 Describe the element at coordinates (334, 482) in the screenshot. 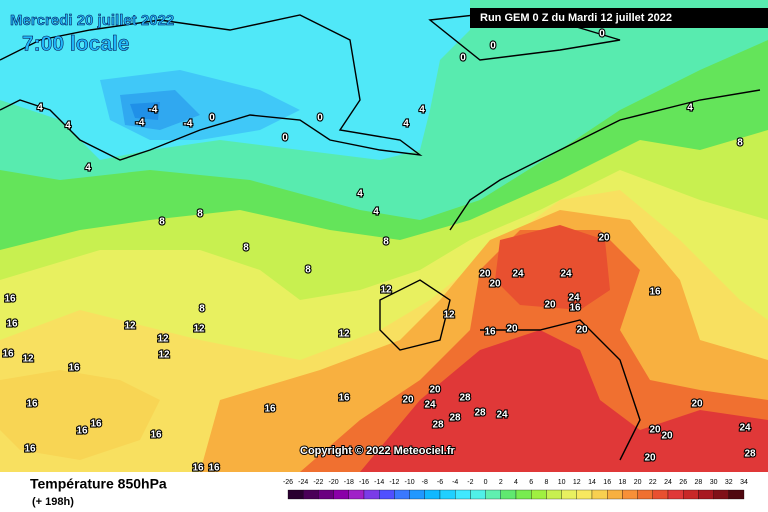

I see `scale-tick-label: -20` at that location.